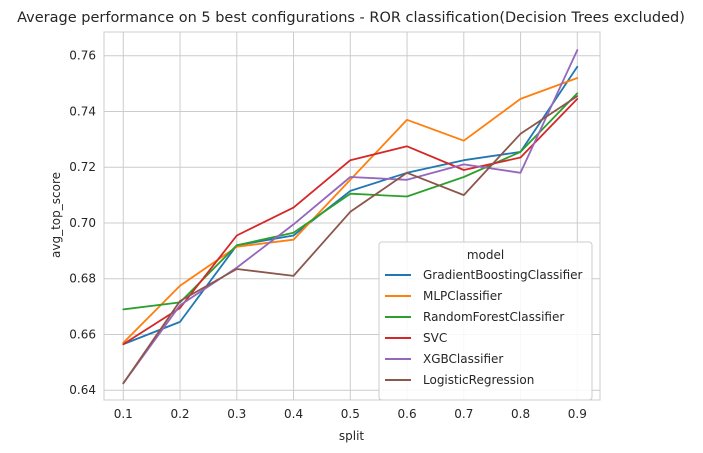 The image size is (703, 453). I want to click on x-tick-label: 0.1, so click(123, 414).